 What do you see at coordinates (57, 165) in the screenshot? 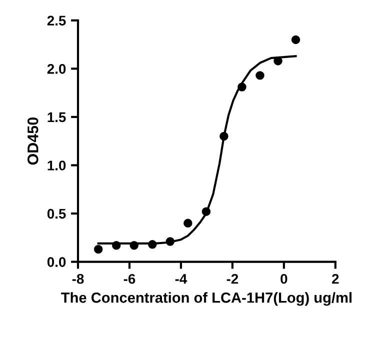
I see `y-tick-label: 1.0` at bounding box center [57, 165].